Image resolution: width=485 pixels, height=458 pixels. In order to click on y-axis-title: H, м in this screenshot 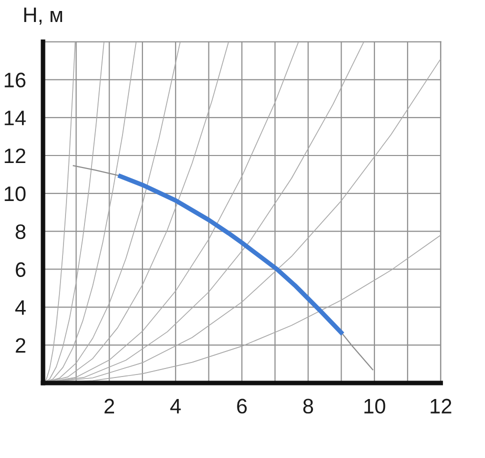, I will do `click(43, 16)`.